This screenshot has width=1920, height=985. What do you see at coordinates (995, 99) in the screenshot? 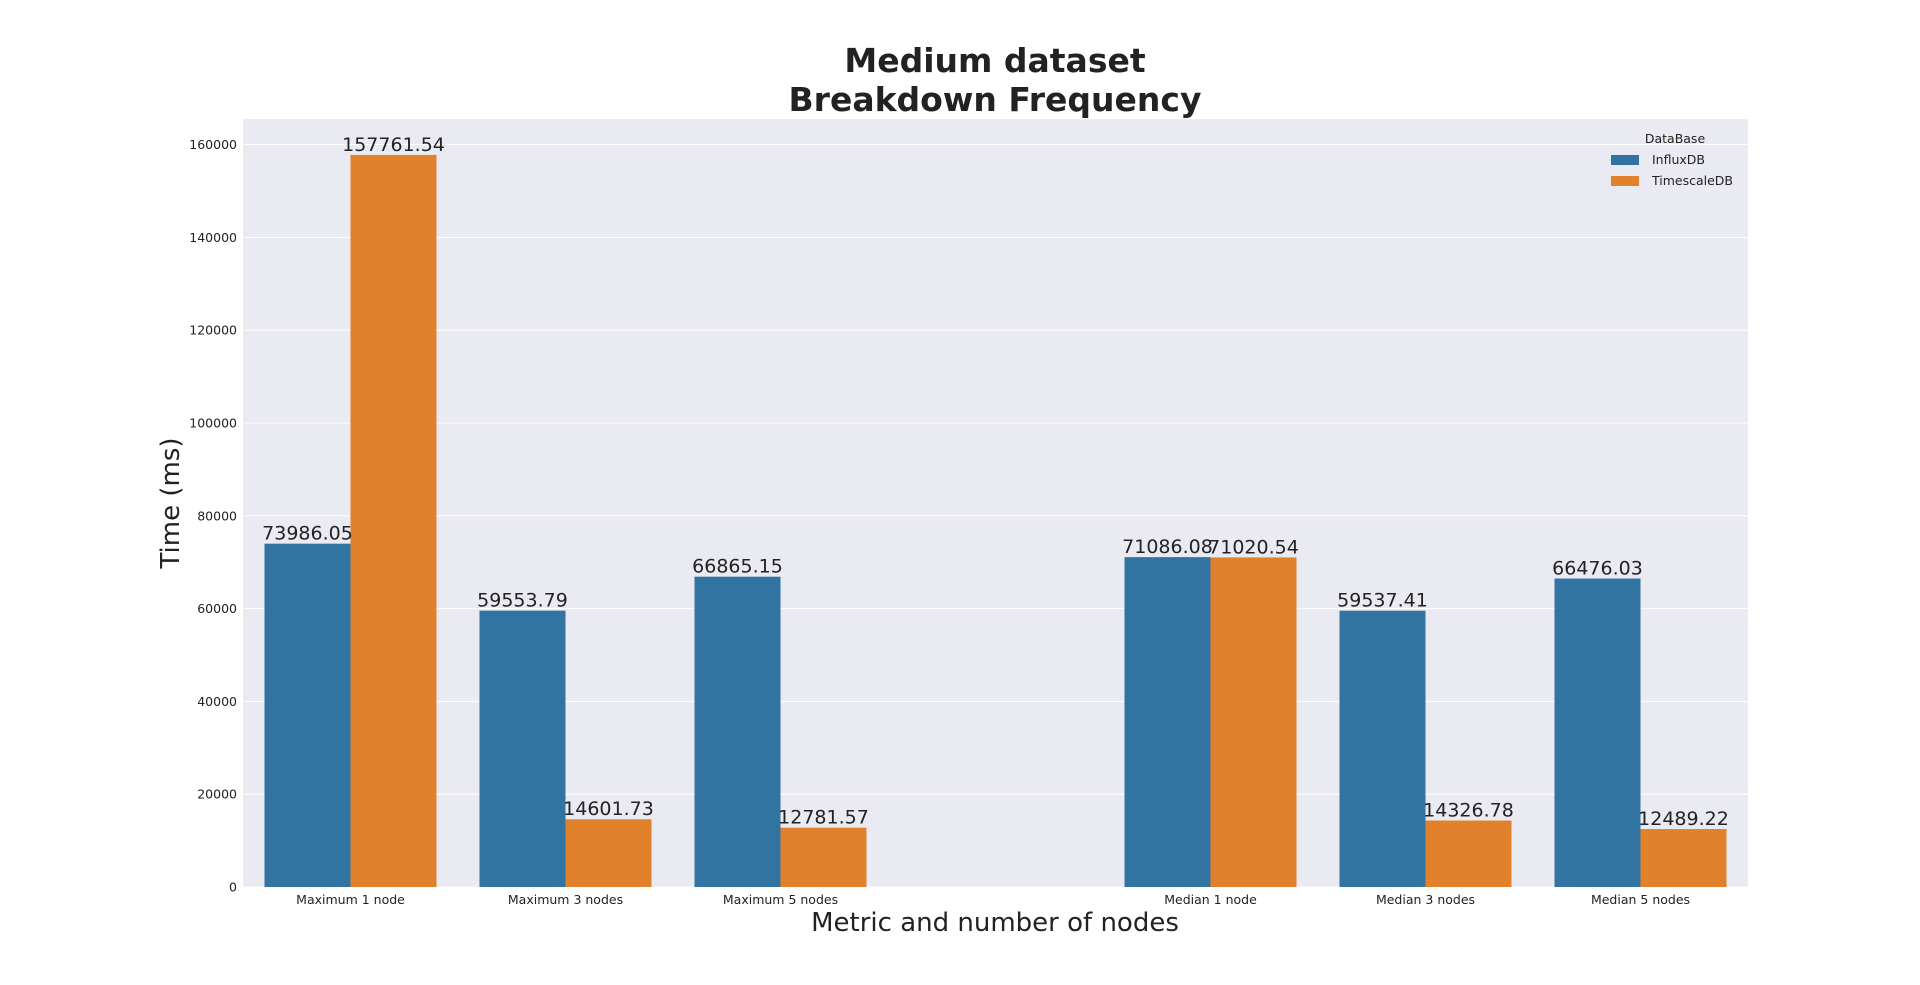
I see `chart-title-line-2: Breakdown Frequency` at bounding box center [995, 99].